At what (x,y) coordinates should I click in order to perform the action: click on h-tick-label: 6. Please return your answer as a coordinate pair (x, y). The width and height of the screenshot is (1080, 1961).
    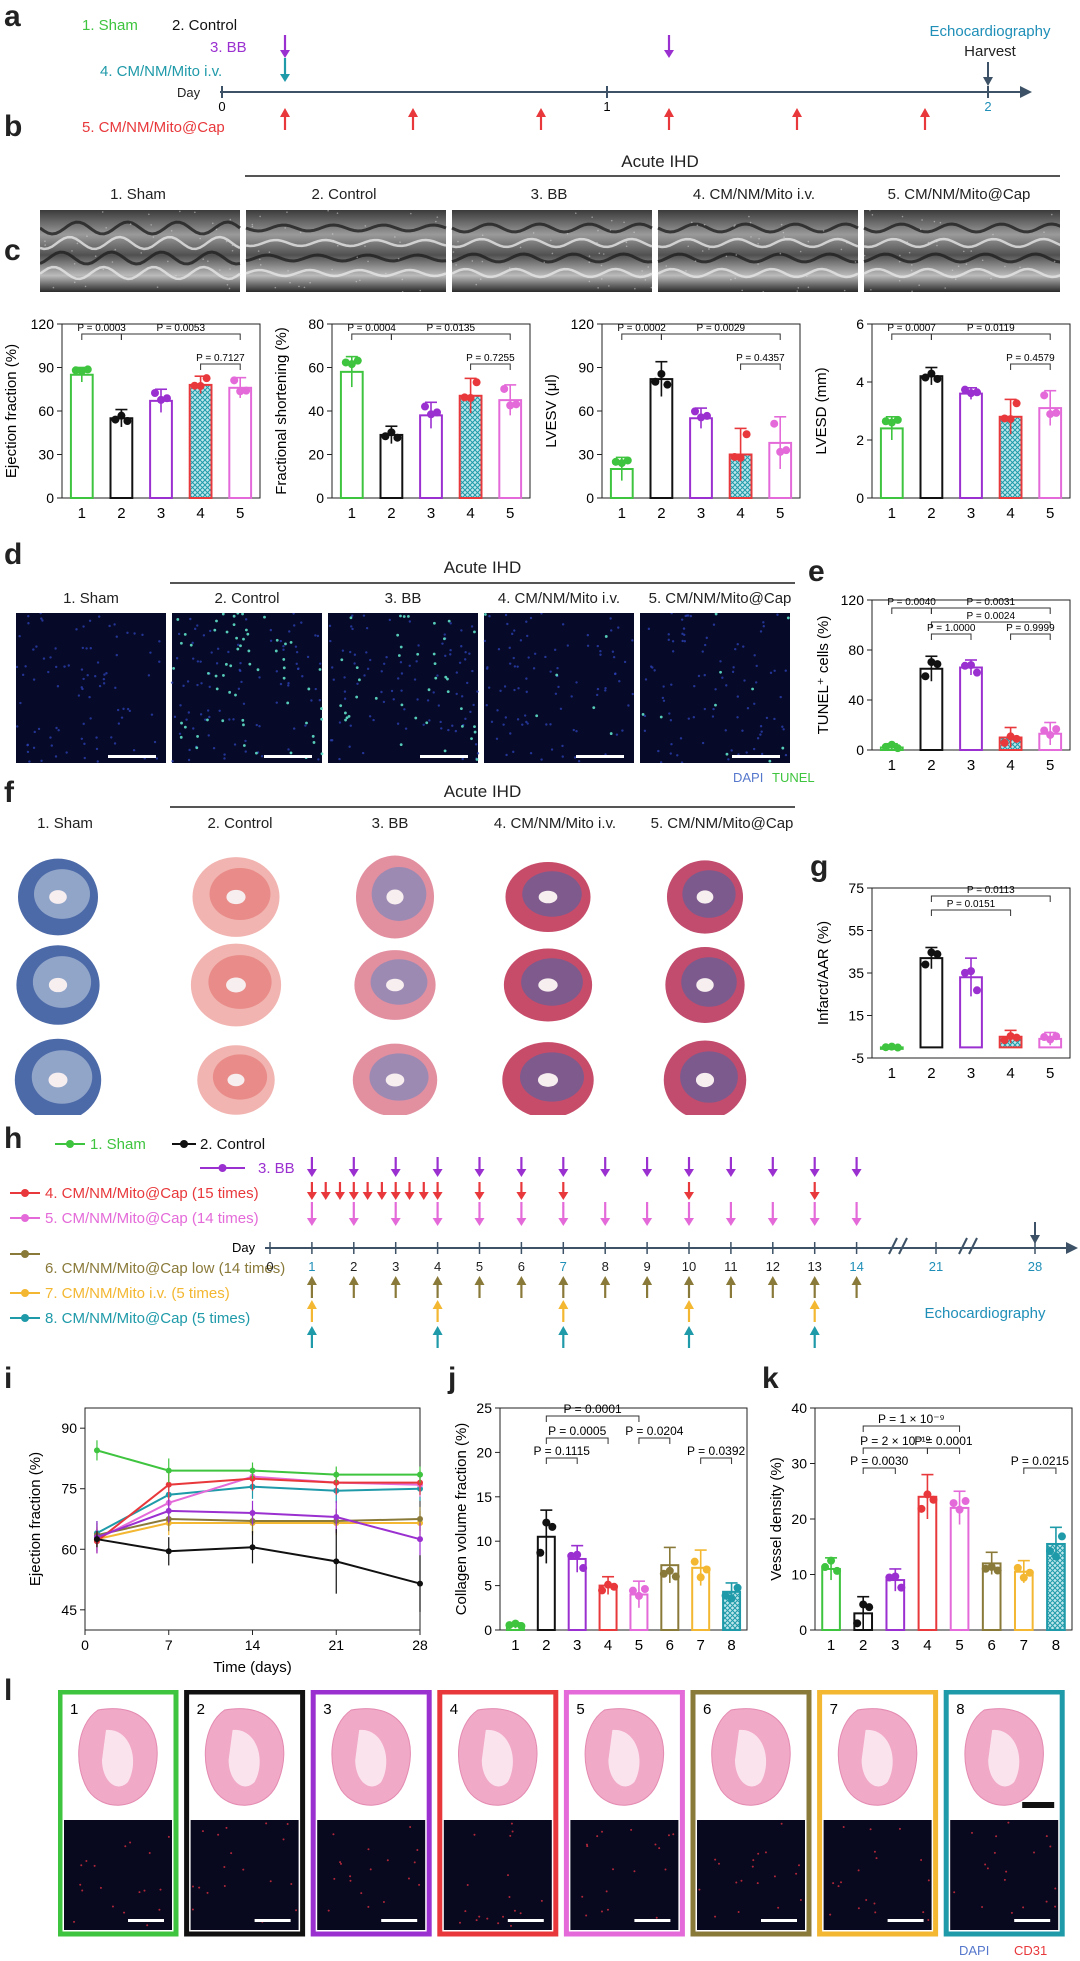
    Looking at the image, I should click on (521, 1266).